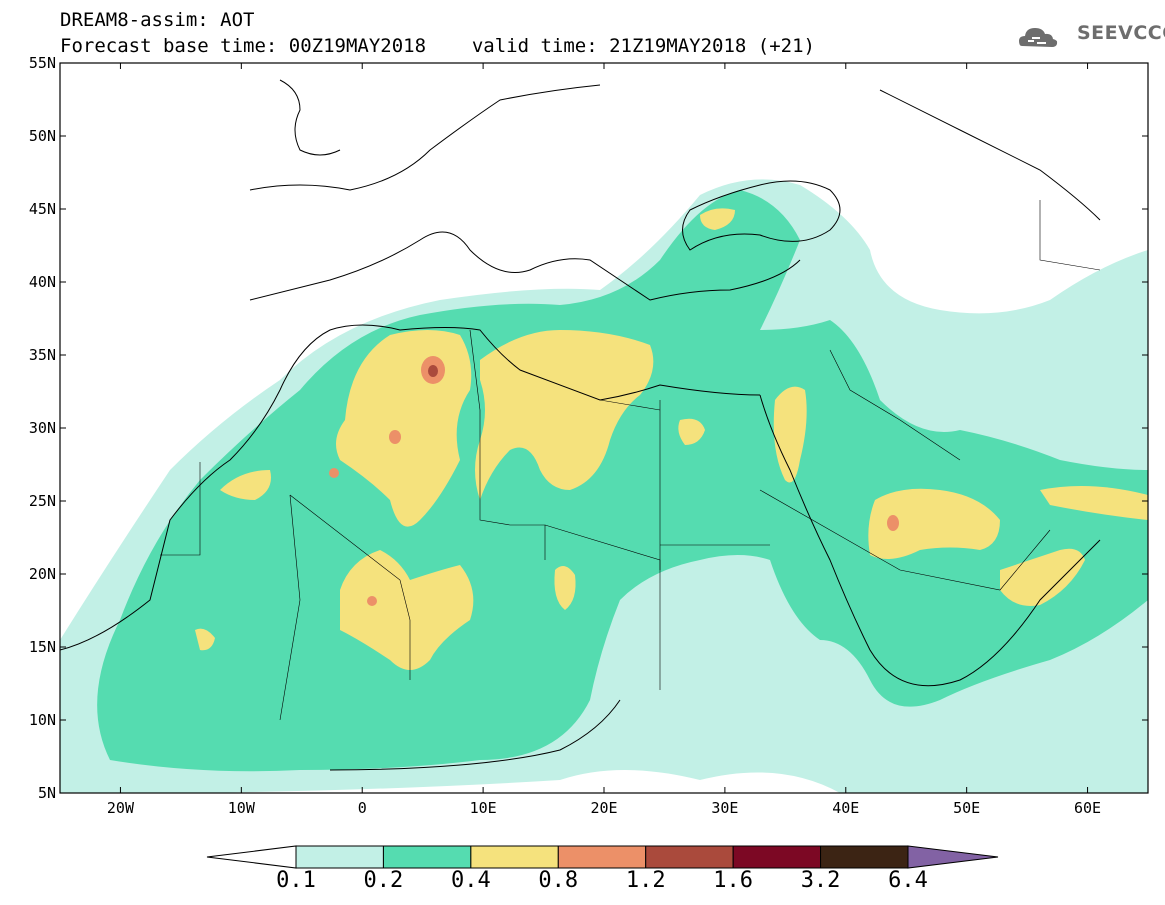 The width and height of the screenshot is (1165, 905). I want to click on lat-label: 30N, so click(42, 428).